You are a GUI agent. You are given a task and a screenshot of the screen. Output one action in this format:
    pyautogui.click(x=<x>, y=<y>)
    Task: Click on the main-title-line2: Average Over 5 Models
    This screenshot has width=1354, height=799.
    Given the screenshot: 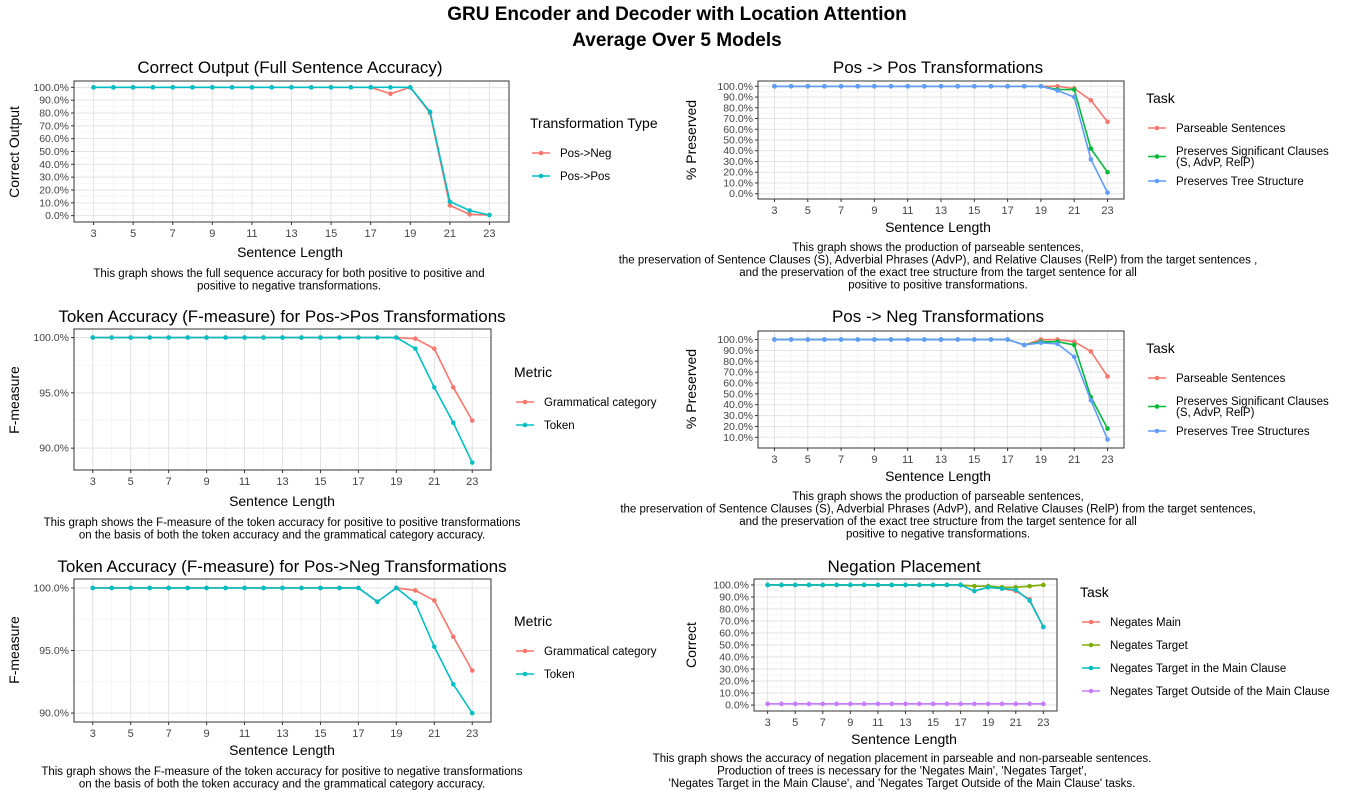 What is the action you would take?
    pyautogui.click(x=677, y=40)
    